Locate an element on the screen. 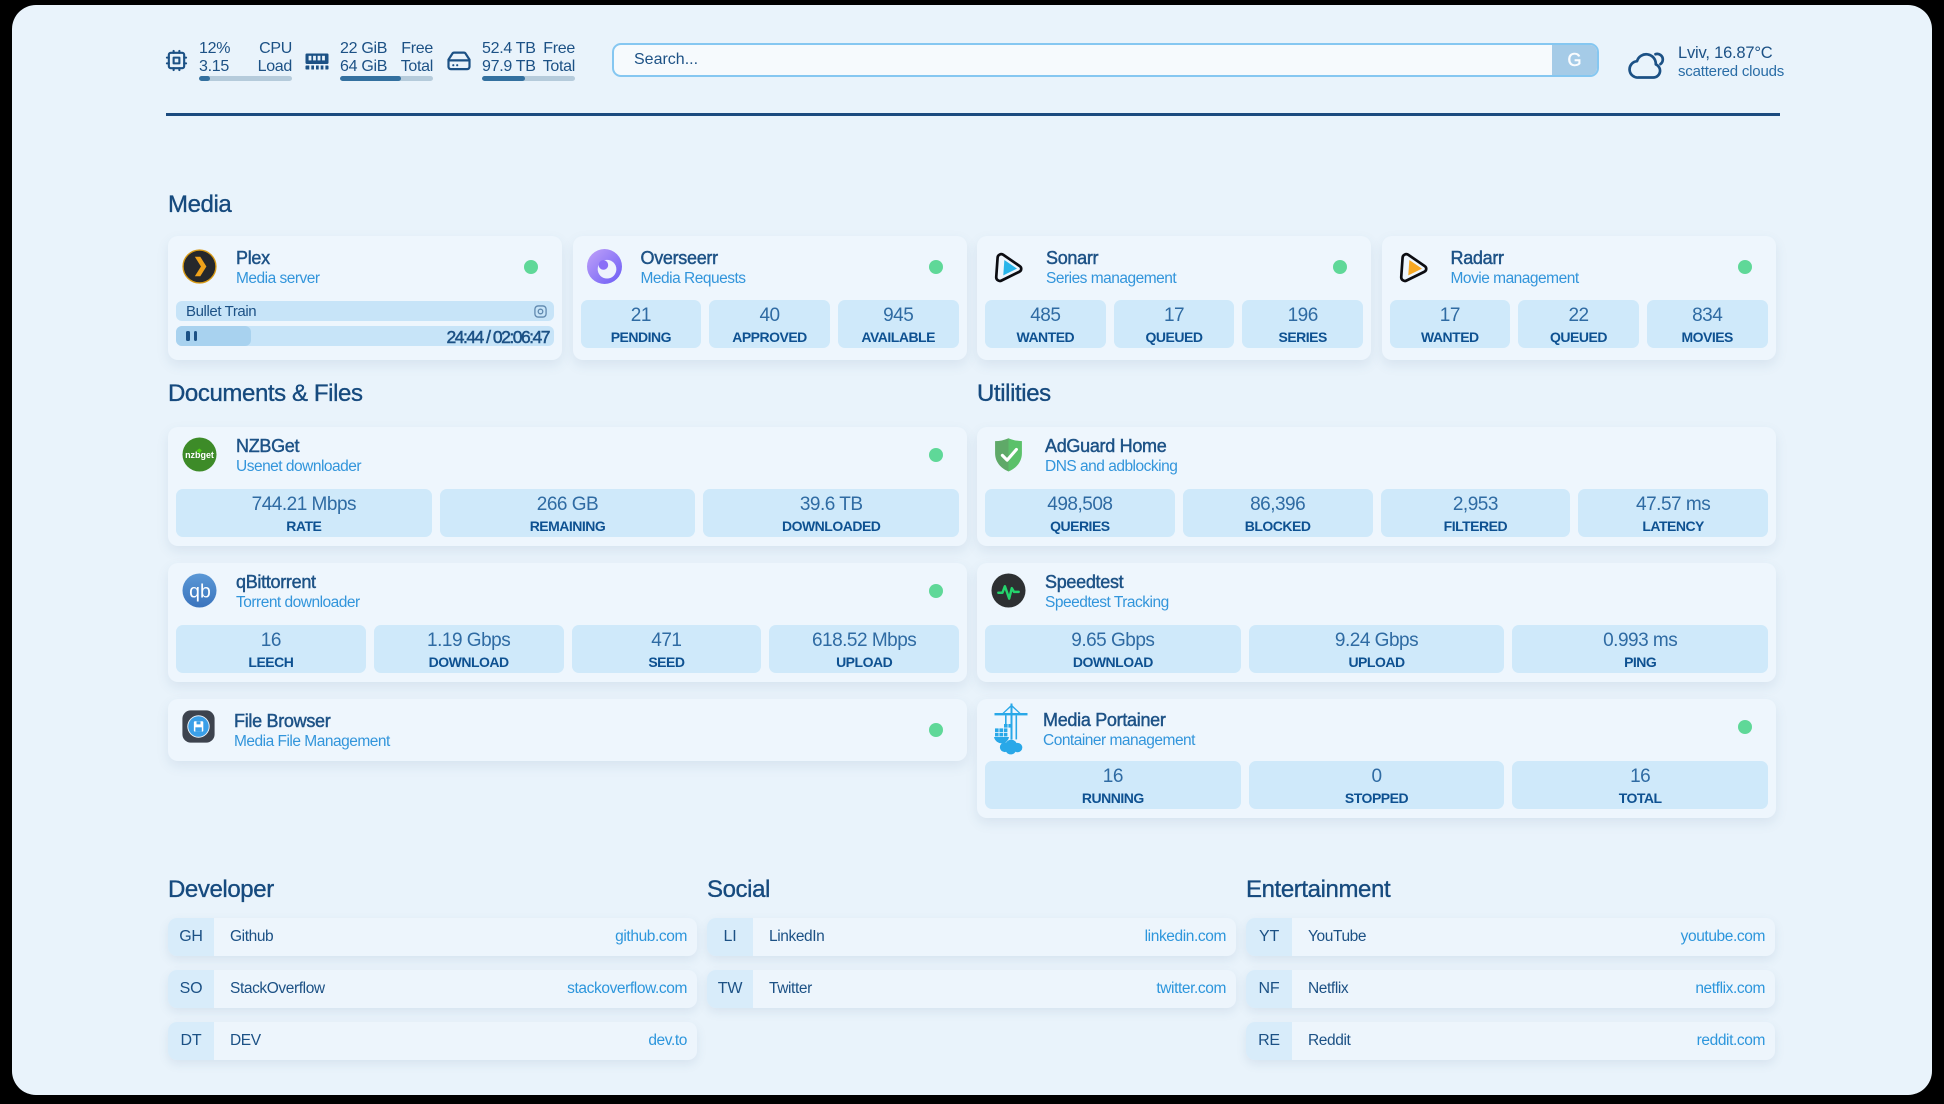 The height and width of the screenshot is (1104, 1944). svg-text: nzbget is located at coordinates (199, 455).